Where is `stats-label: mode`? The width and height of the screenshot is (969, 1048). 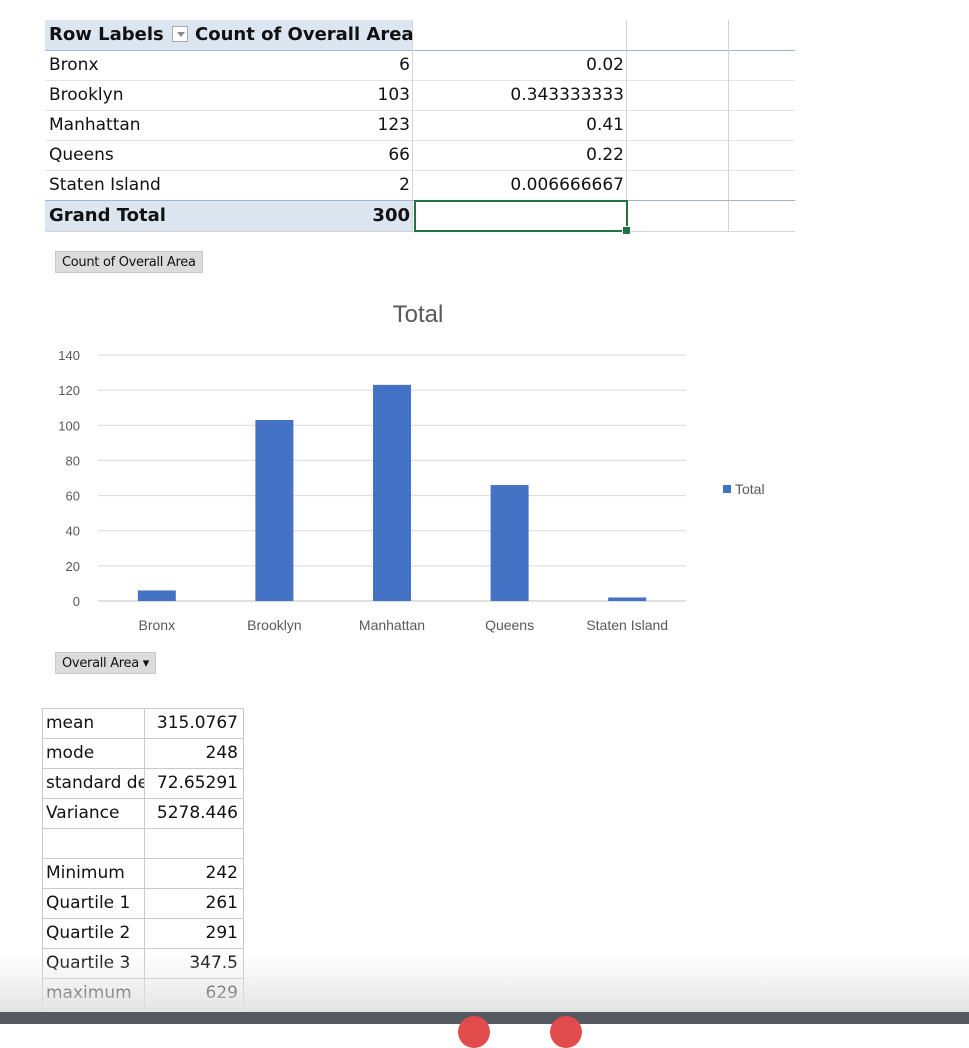
stats-label: mode is located at coordinates (70, 753).